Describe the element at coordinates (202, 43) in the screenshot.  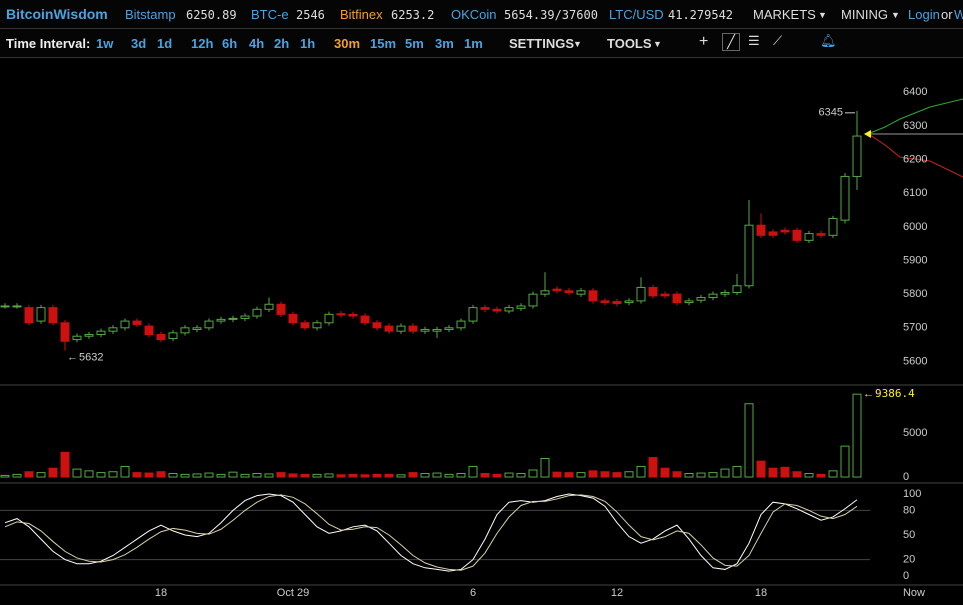
I see `interval: 12h` at that location.